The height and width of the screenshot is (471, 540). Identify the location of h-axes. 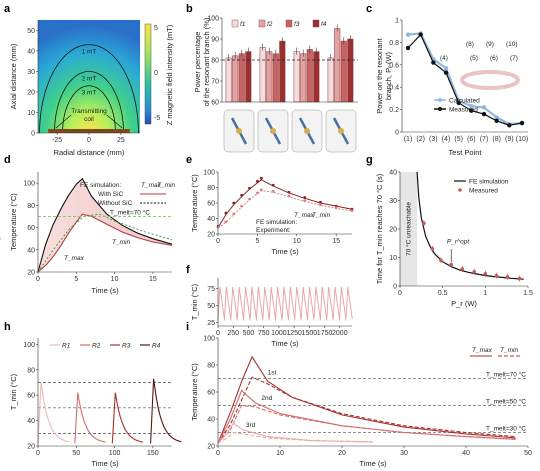
(104, 392).